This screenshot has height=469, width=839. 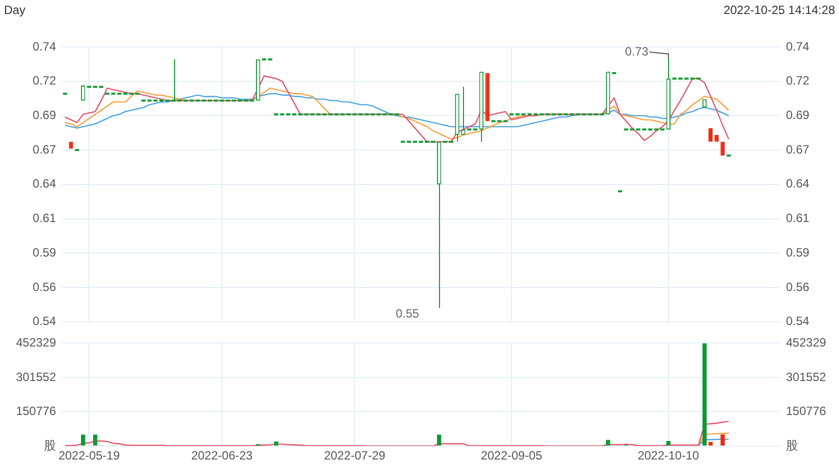 What do you see at coordinates (44, 287) in the screenshot?
I see `y-tick-label: 0.56` at bounding box center [44, 287].